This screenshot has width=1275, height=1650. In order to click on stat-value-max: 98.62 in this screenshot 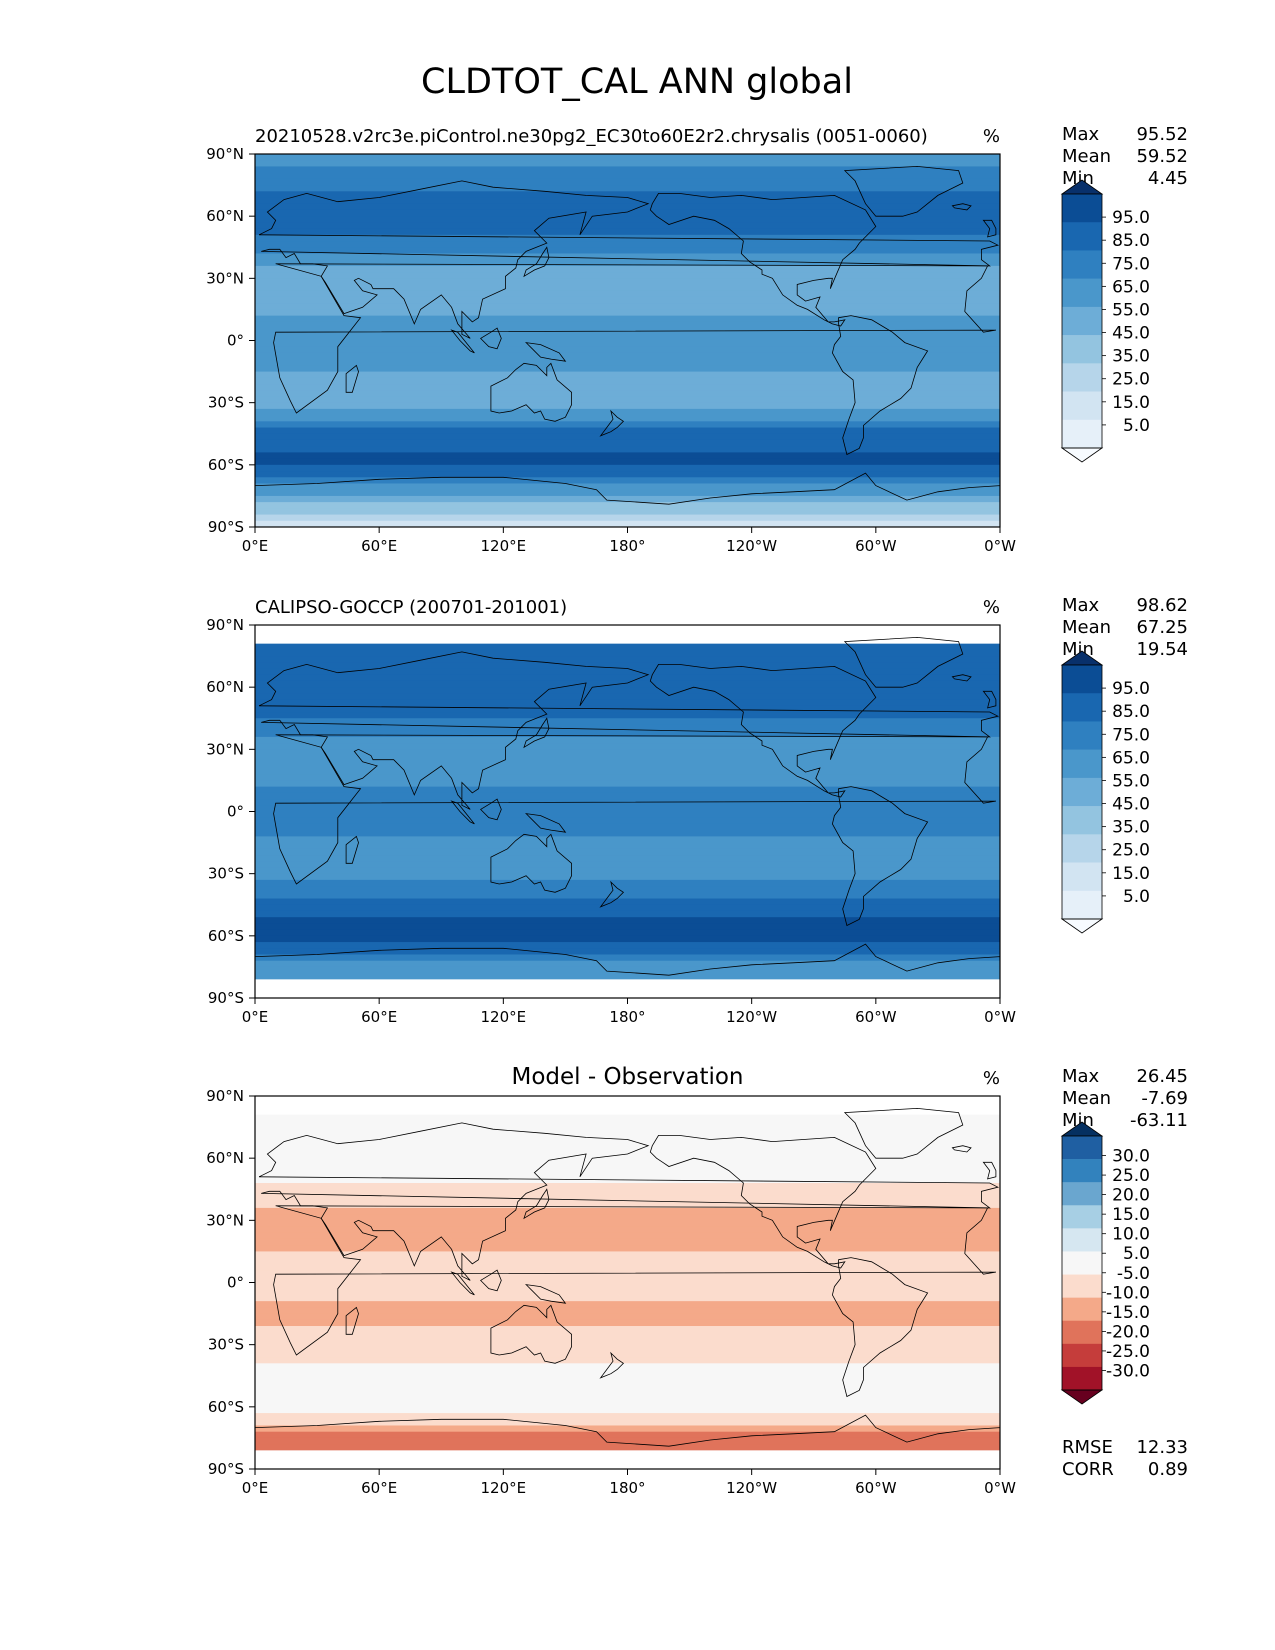, I will do `click(1162, 605)`.